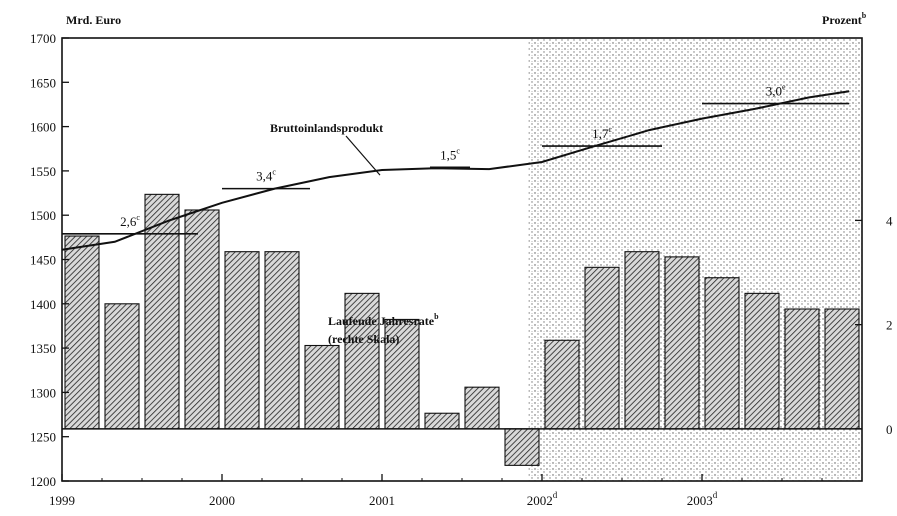 The image size is (897, 516). What do you see at coordinates (702, 499) in the screenshot?
I see `x-axis-tick-label: 2003d` at bounding box center [702, 499].